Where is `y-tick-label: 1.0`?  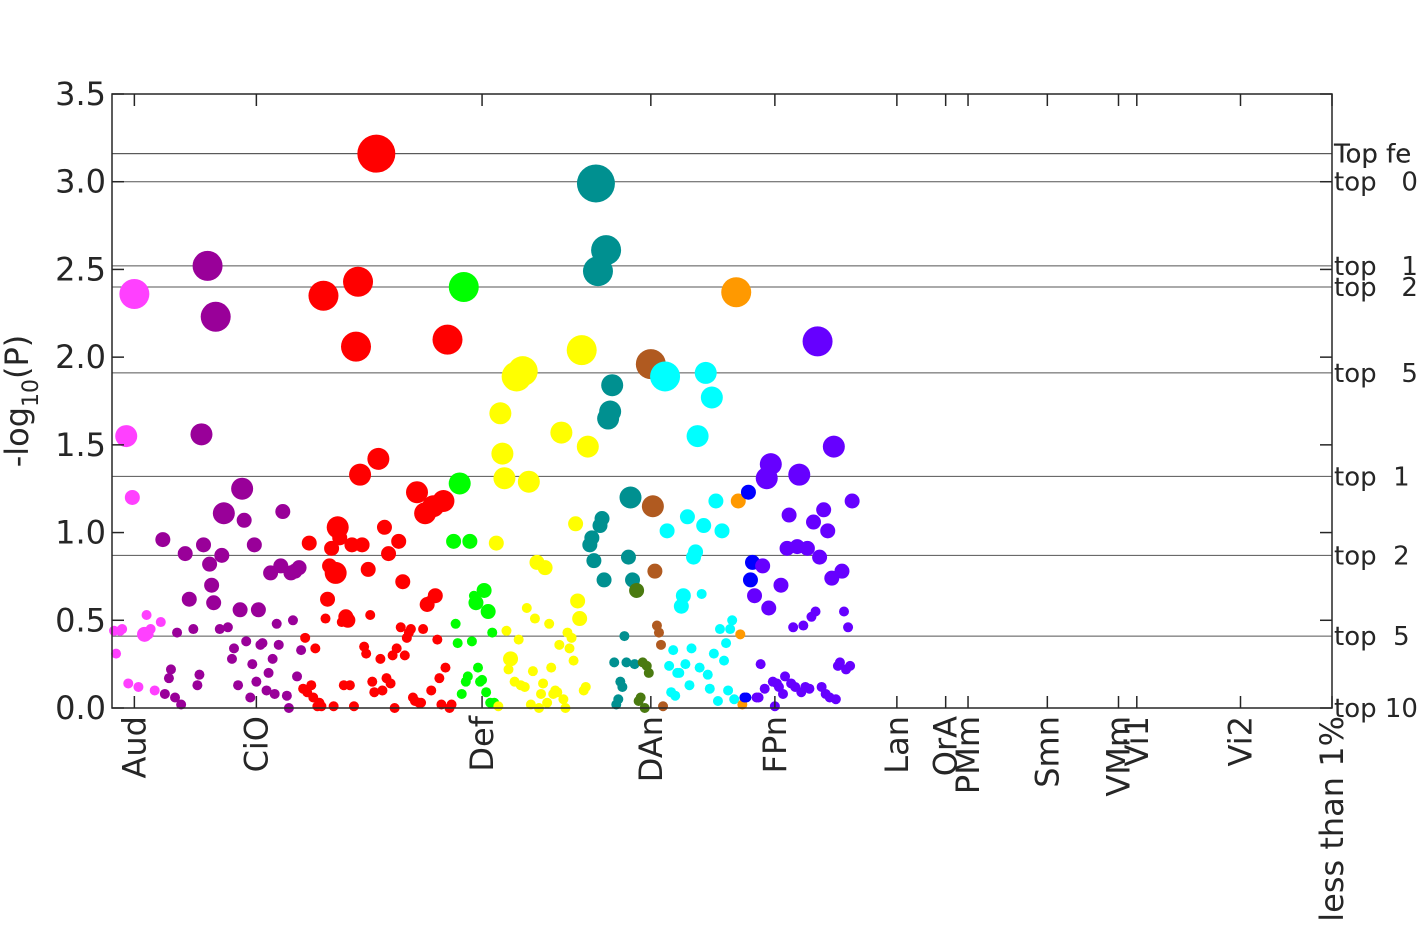
y-tick-label: 1.0 is located at coordinates (80, 533).